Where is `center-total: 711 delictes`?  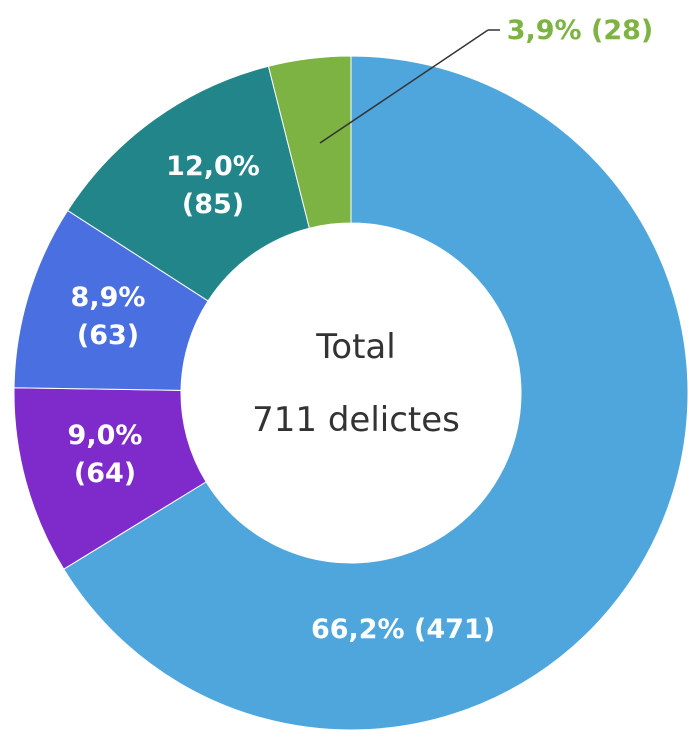 center-total: 711 delictes is located at coordinates (356, 420).